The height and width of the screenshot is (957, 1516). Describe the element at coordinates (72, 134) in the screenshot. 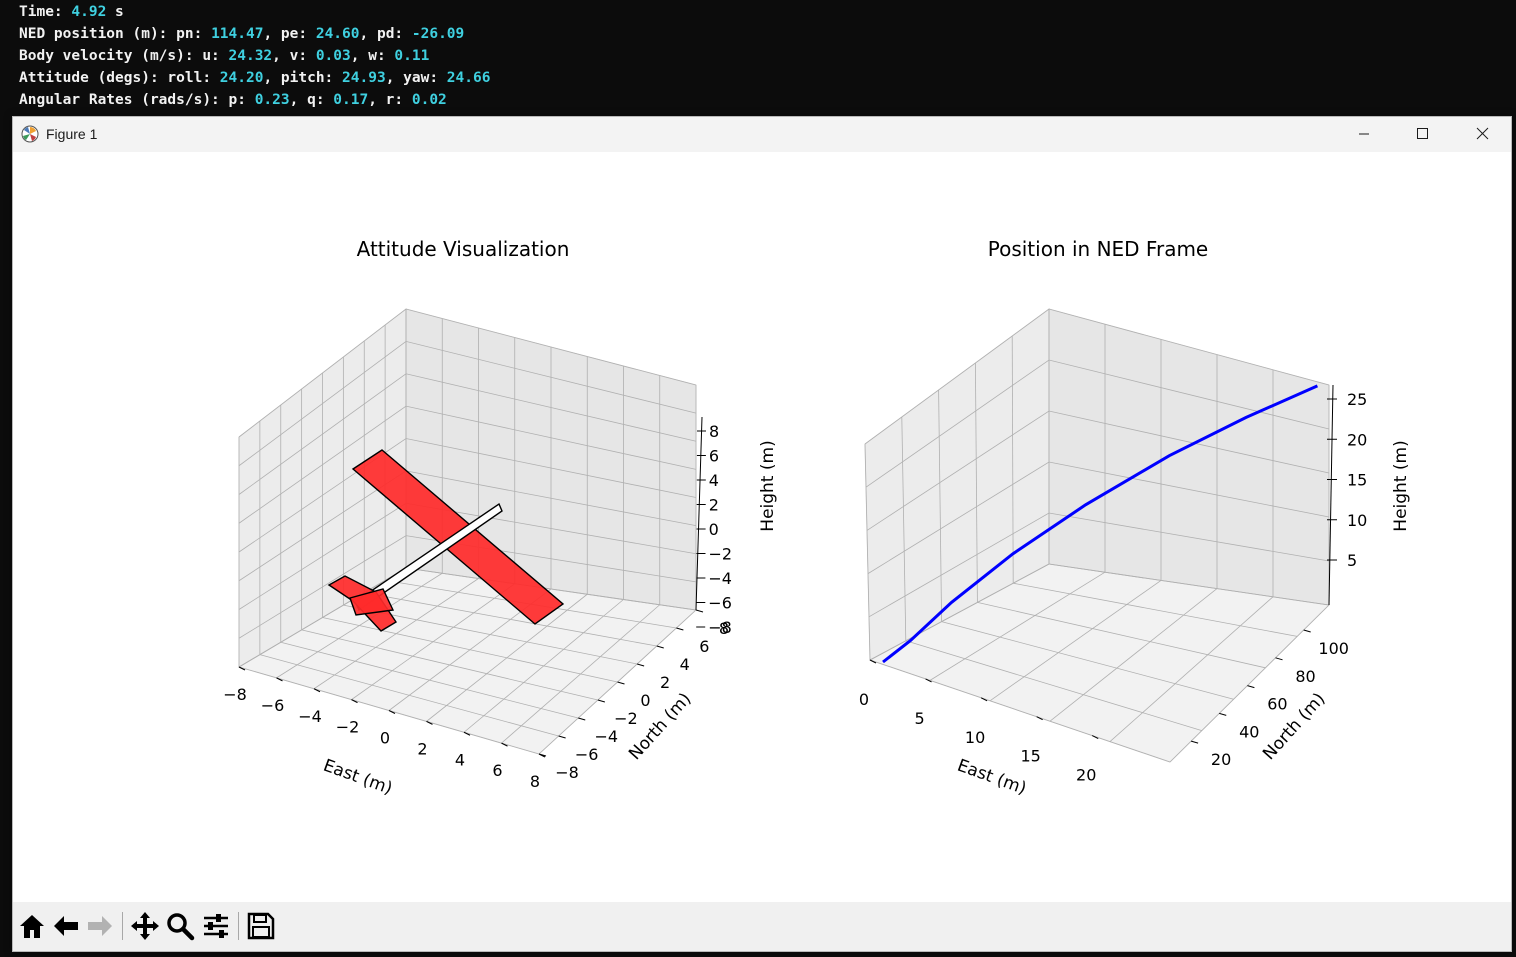

I see `window-title: Figure 1` at that location.